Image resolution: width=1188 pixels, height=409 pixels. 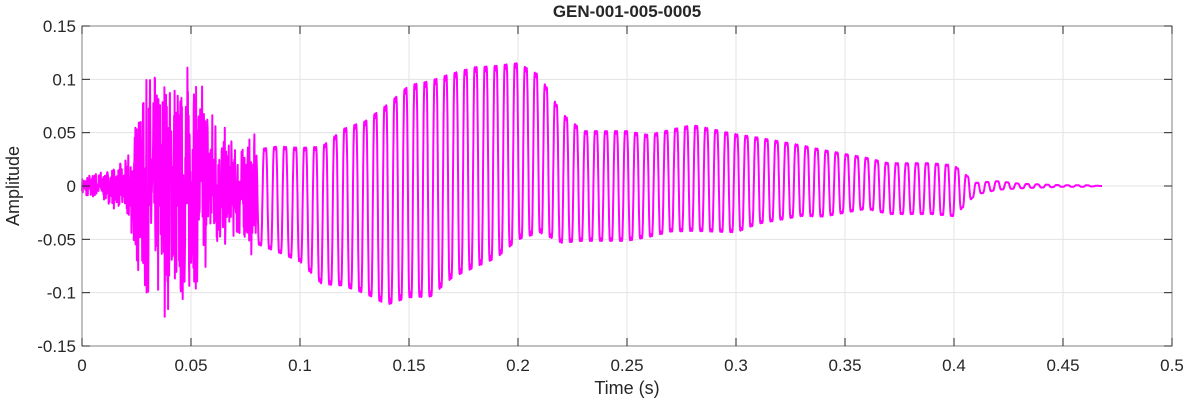 I want to click on y-tick-label: 0, so click(x=71, y=186).